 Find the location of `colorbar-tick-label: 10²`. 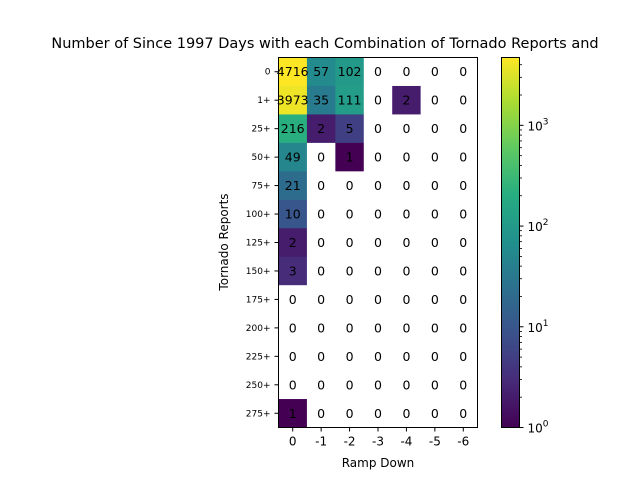

colorbar-tick-label: 10² is located at coordinates (538, 226).